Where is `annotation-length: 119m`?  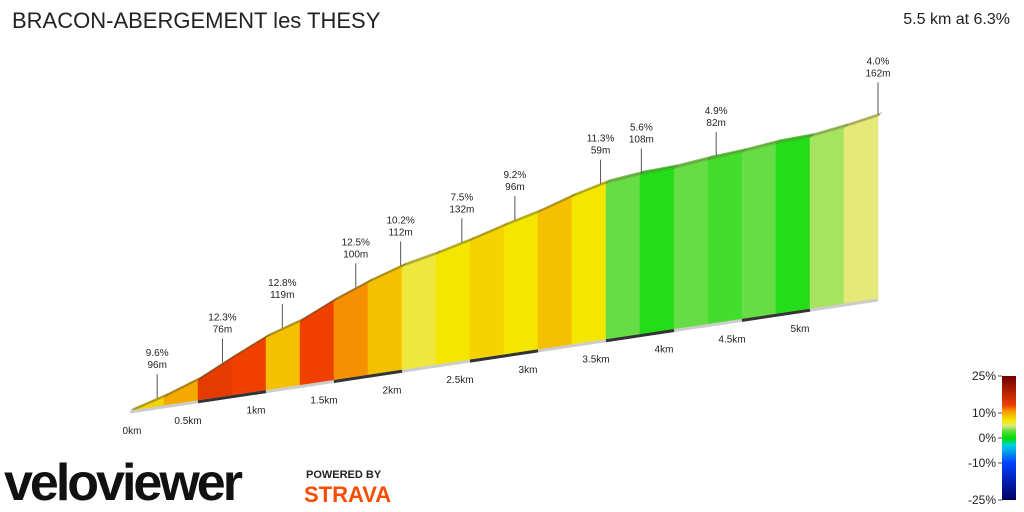
annotation-length: 119m is located at coordinates (282, 295).